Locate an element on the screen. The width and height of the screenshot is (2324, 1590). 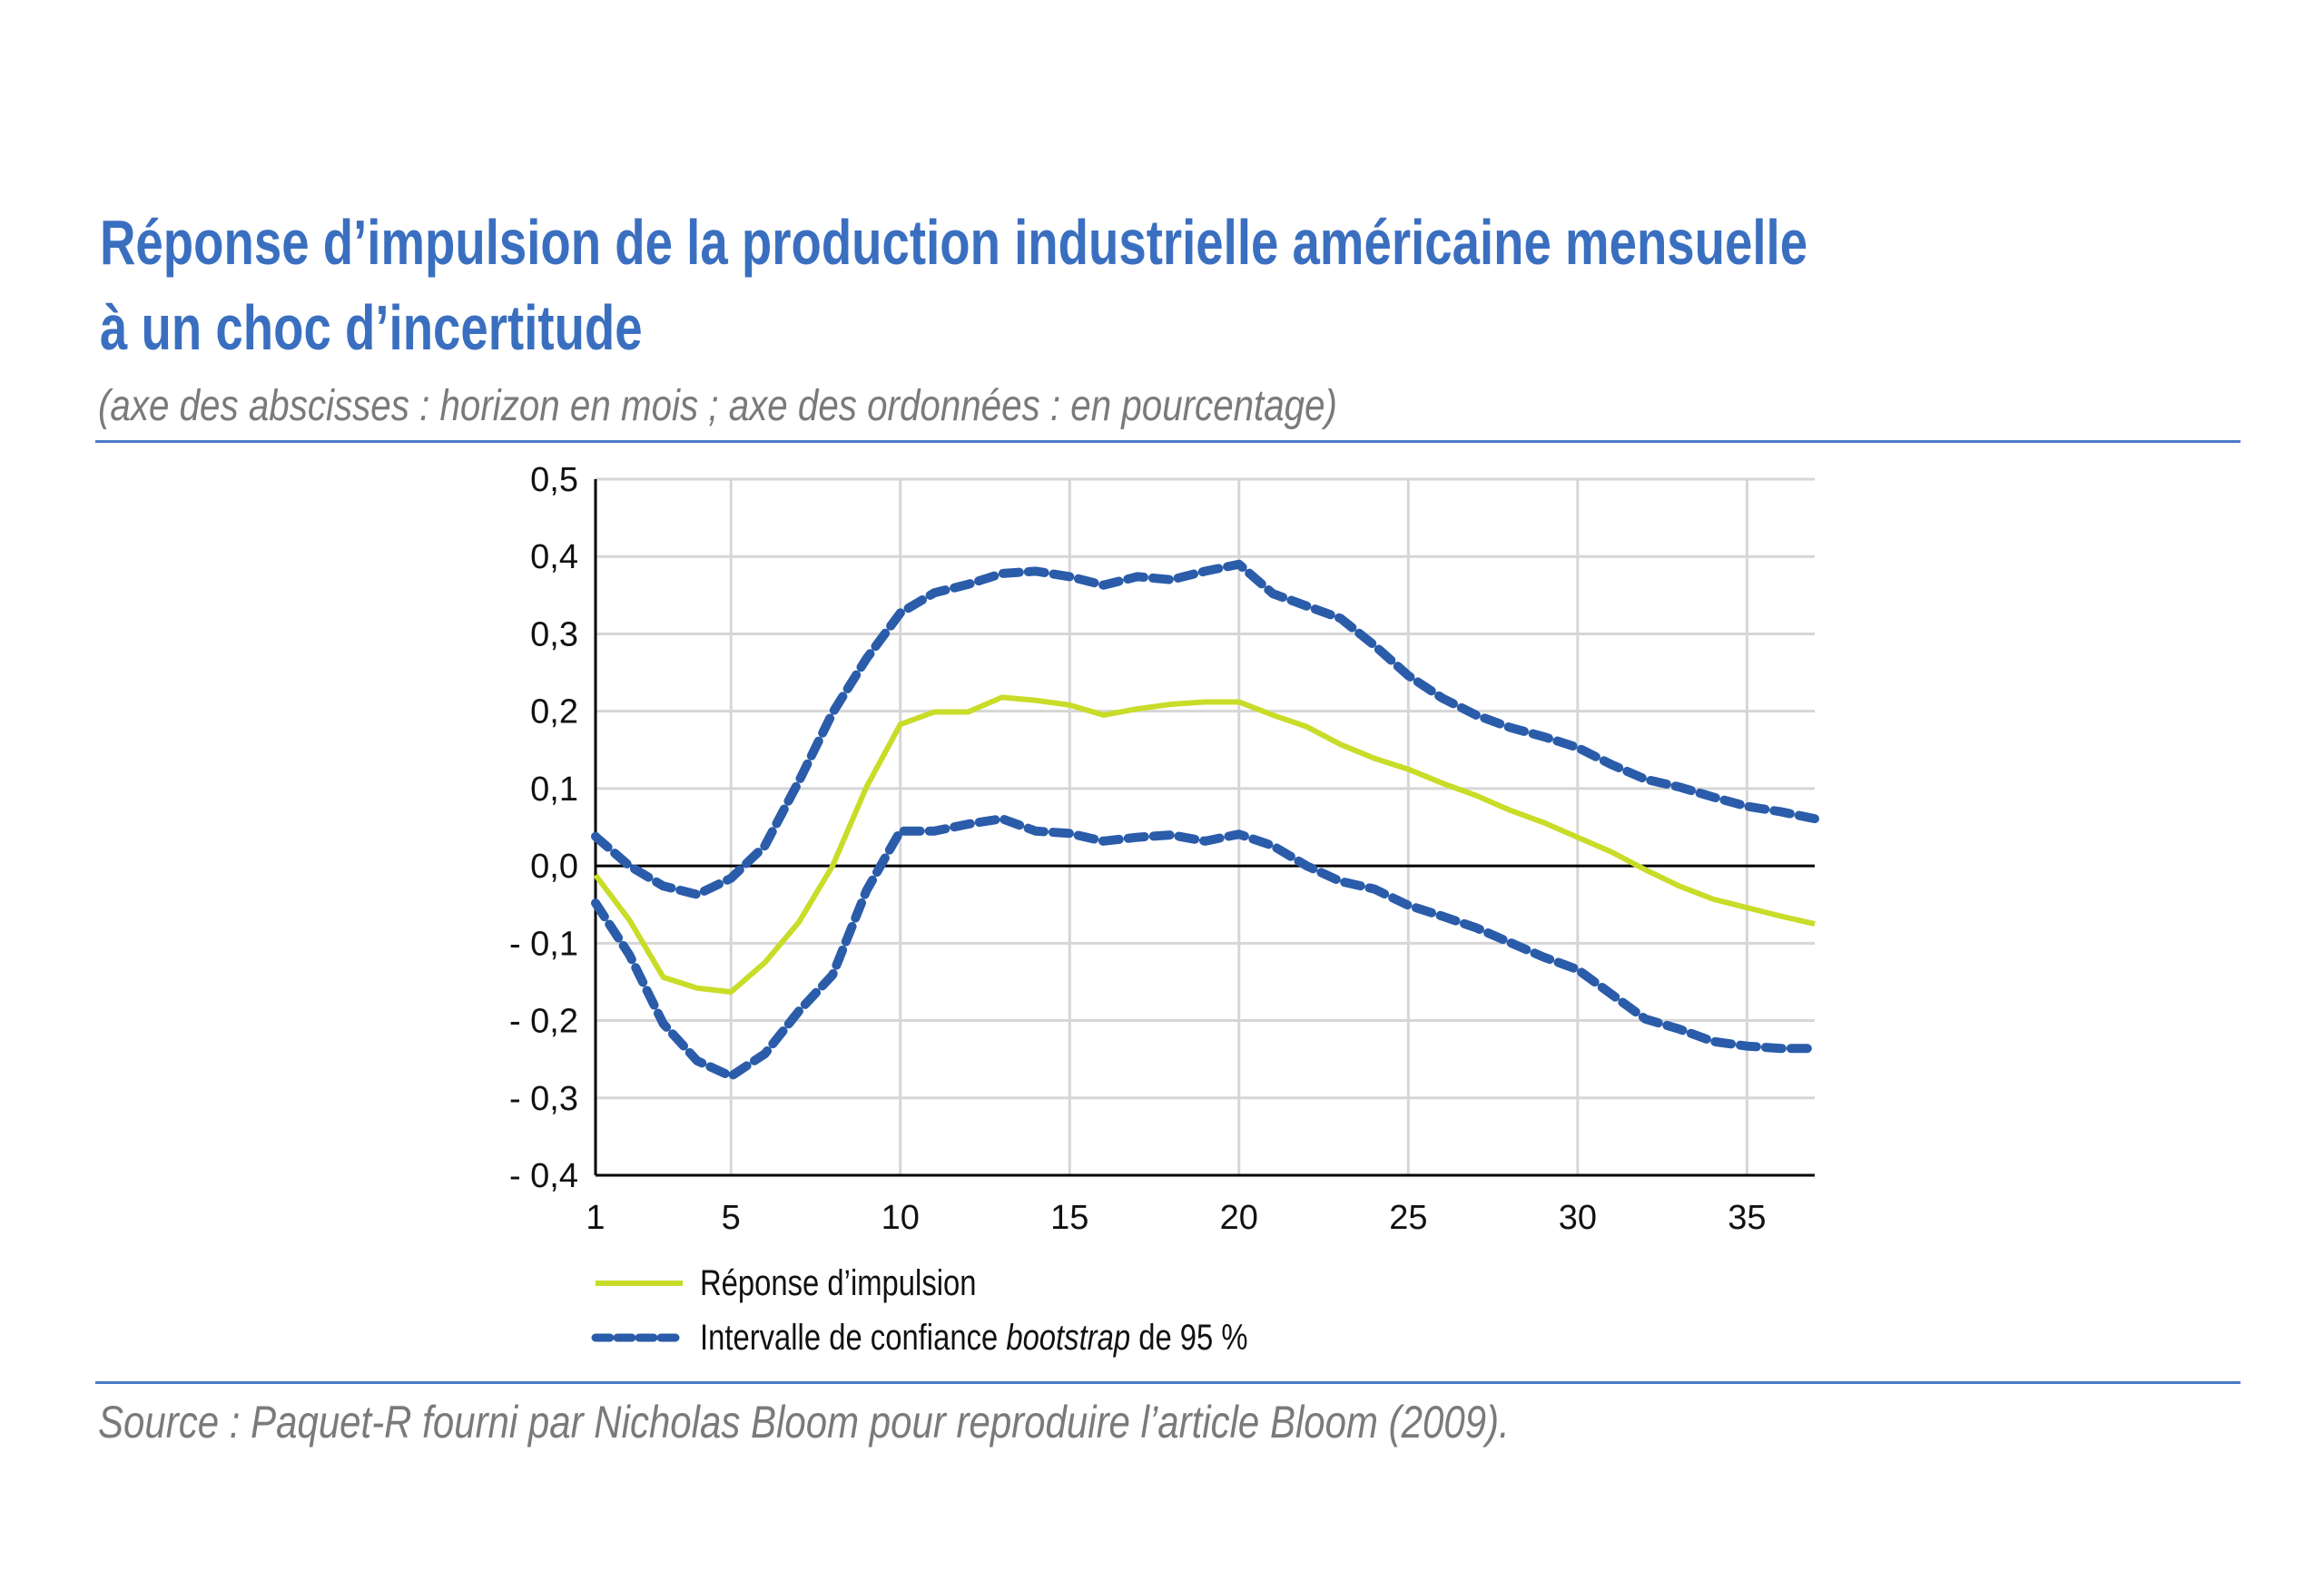
x-tick-label: 30 is located at coordinates (1578, 1218).